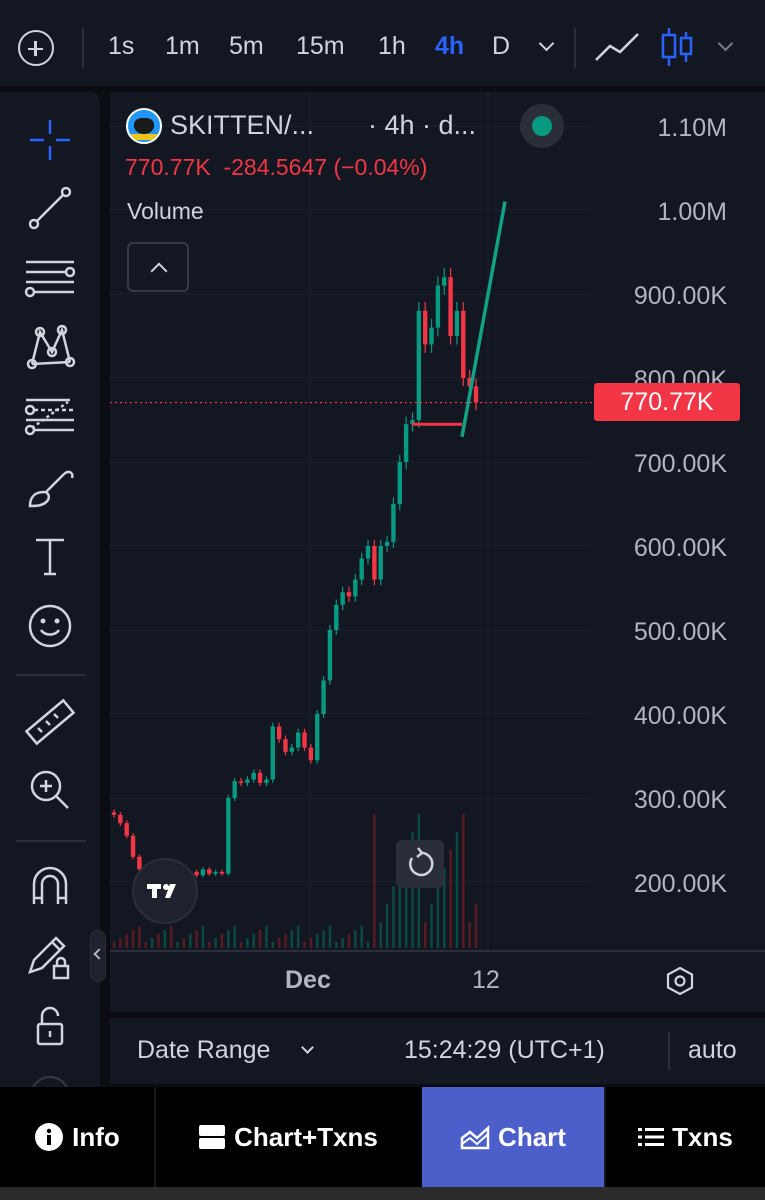 This screenshot has width=765, height=1200. What do you see at coordinates (486, 980) in the screenshot?
I see `time-label: 12` at bounding box center [486, 980].